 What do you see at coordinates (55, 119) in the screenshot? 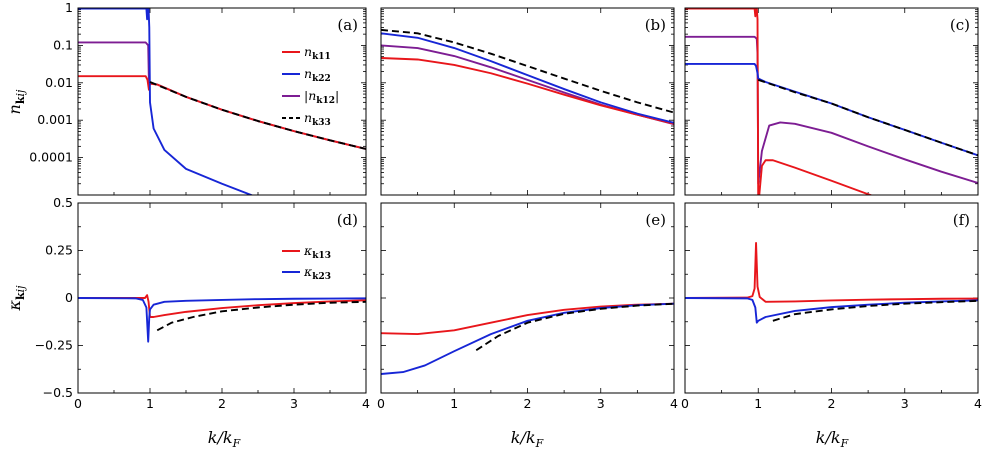
I see `y-tick-label: 0.001` at bounding box center [55, 119].